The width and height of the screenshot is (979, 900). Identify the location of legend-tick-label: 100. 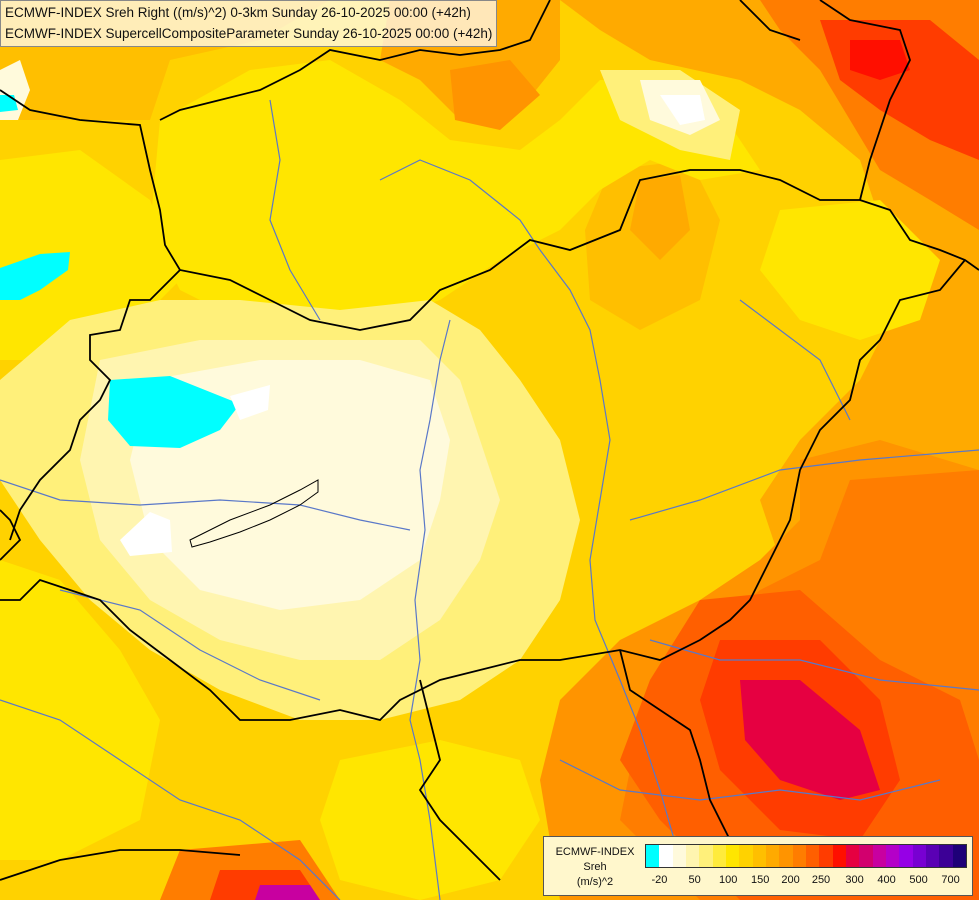
(728, 880).